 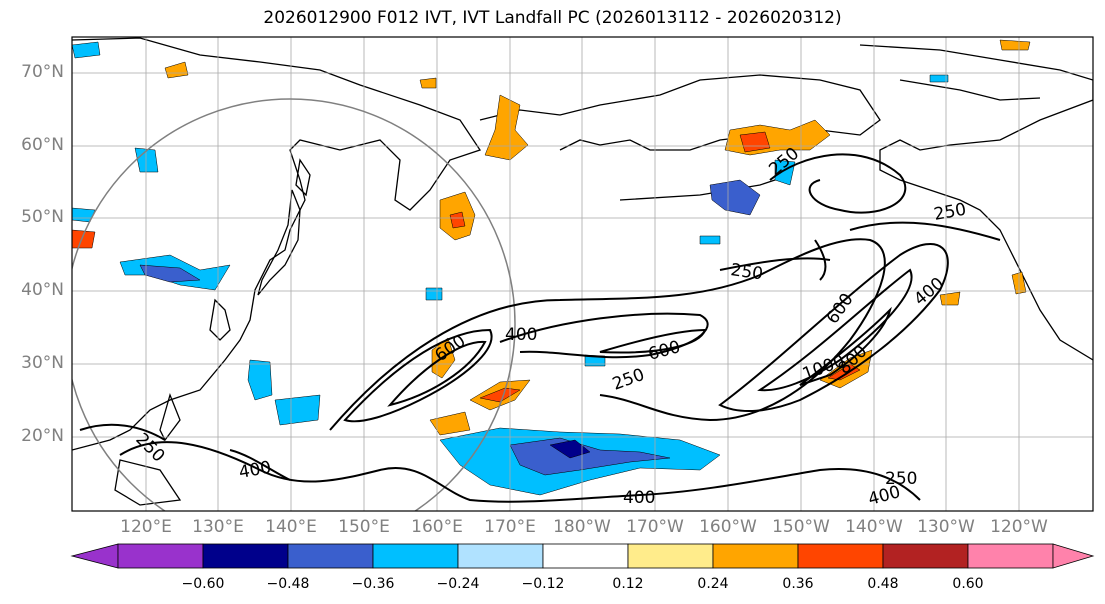 What do you see at coordinates (42, 436) in the screenshot?
I see `lat-label: 20°N` at bounding box center [42, 436].